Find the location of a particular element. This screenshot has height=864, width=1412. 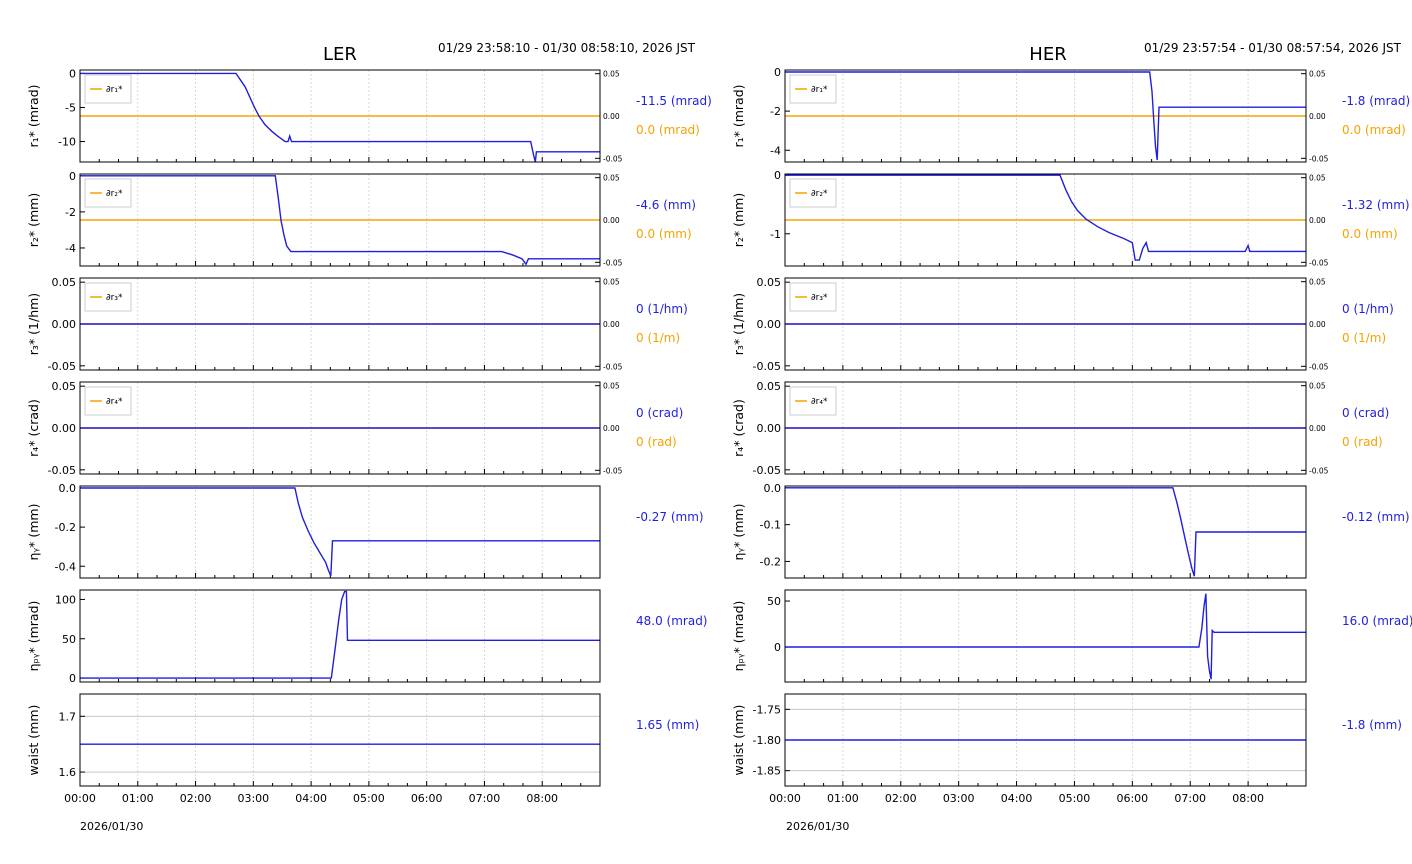

current-value-label: -0.27 (mm) is located at coordinates (670, 517).